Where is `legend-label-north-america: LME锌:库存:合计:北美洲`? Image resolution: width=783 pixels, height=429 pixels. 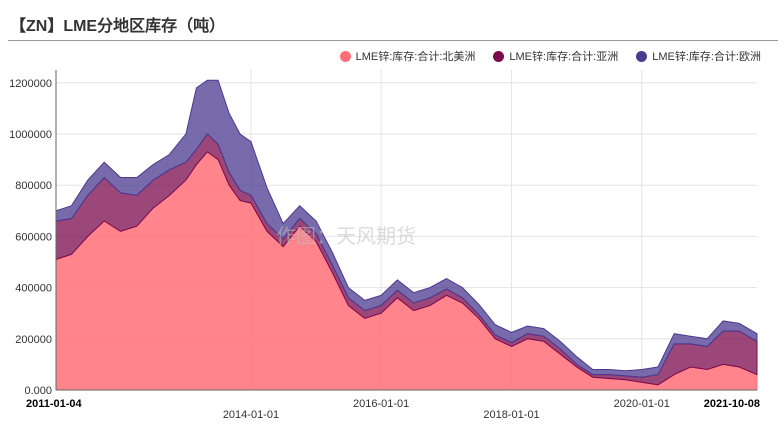 legend-label-north-america: LME锌:库存:合计:北美洲 is located at coordinates (415, 57).